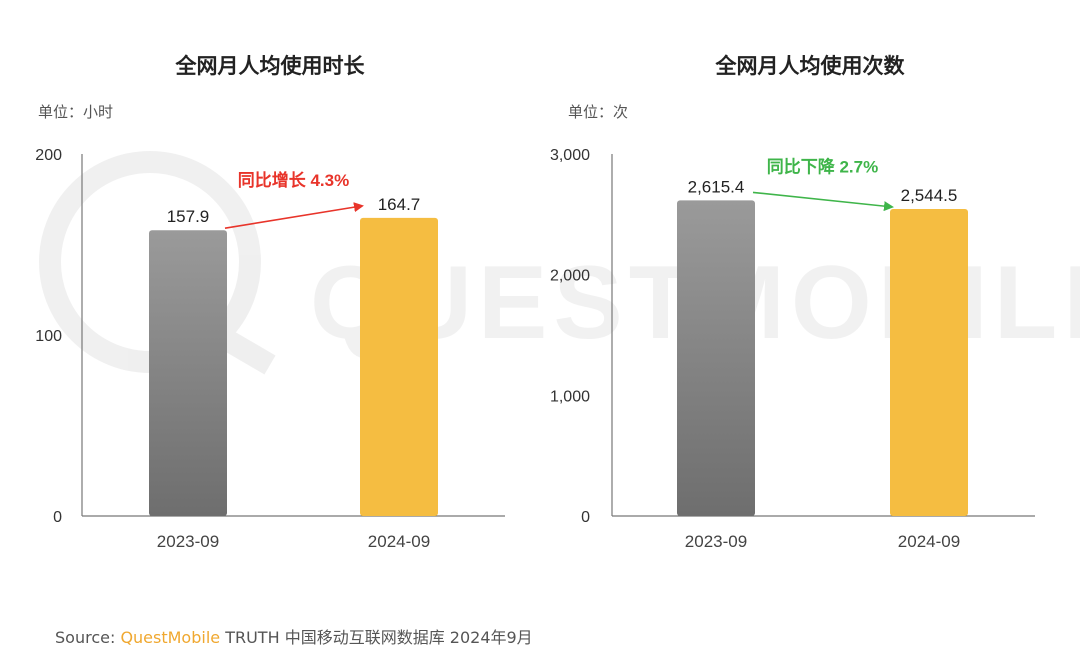 The width and height of the screenshot is (1080, 657). What do you see at coordinates (88, 637) in the screenshot?
I see `source-prefix: Source:` at bounding box center [88, 637].